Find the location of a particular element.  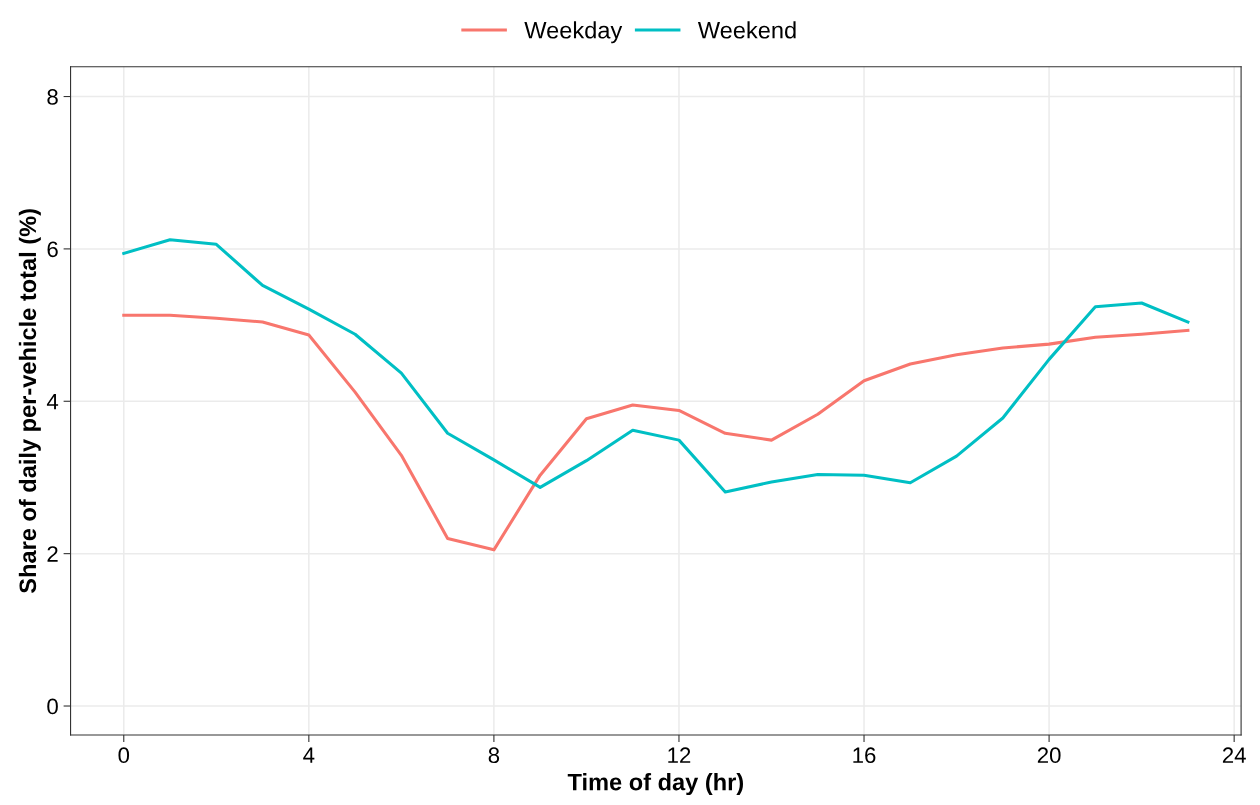

x-tick-label: 24 is located at coordinates (1234, 755).